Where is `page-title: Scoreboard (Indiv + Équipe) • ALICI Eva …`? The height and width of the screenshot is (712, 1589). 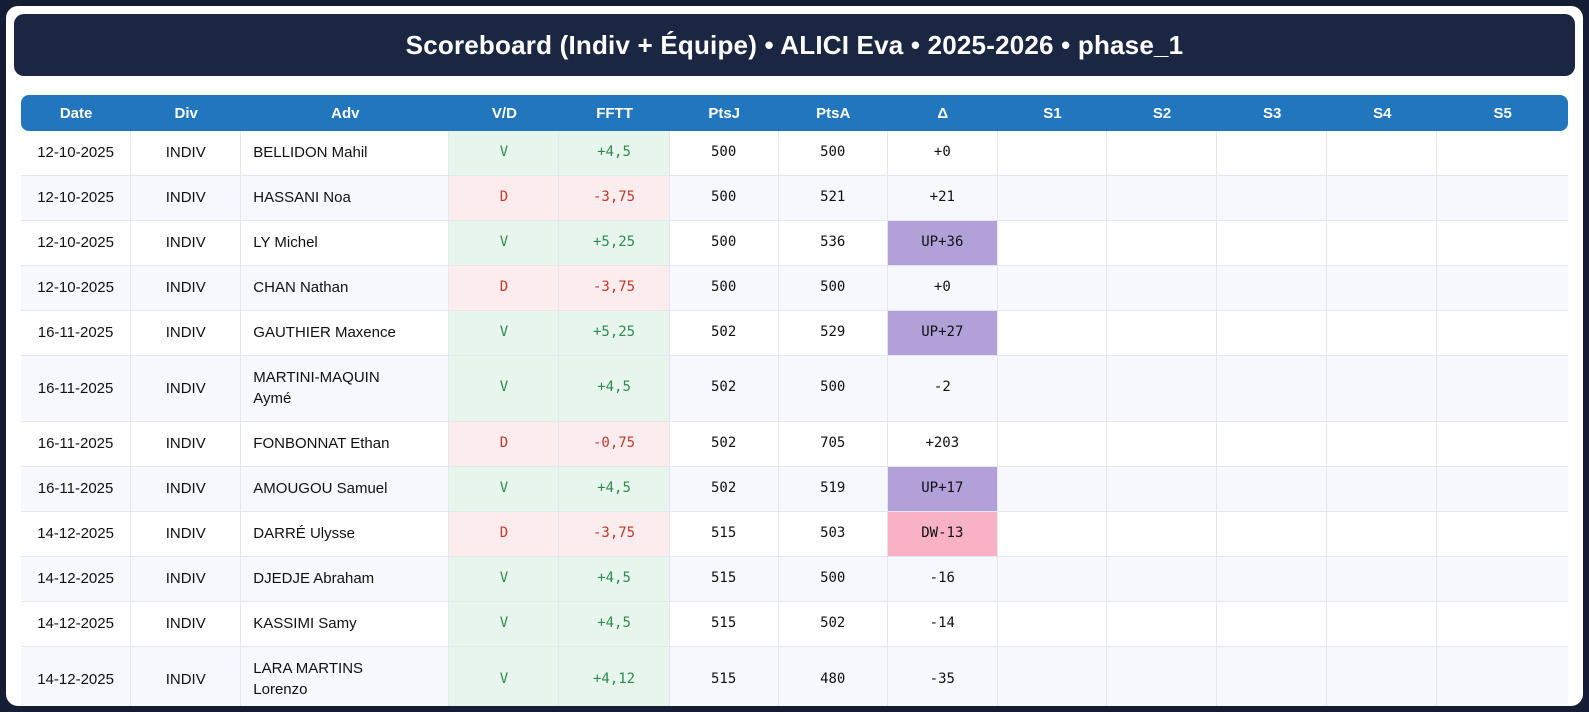
page-title: Scoreboard (Indiv + Équipe) • ALICI Eva … is located at coordinates (794, 45).